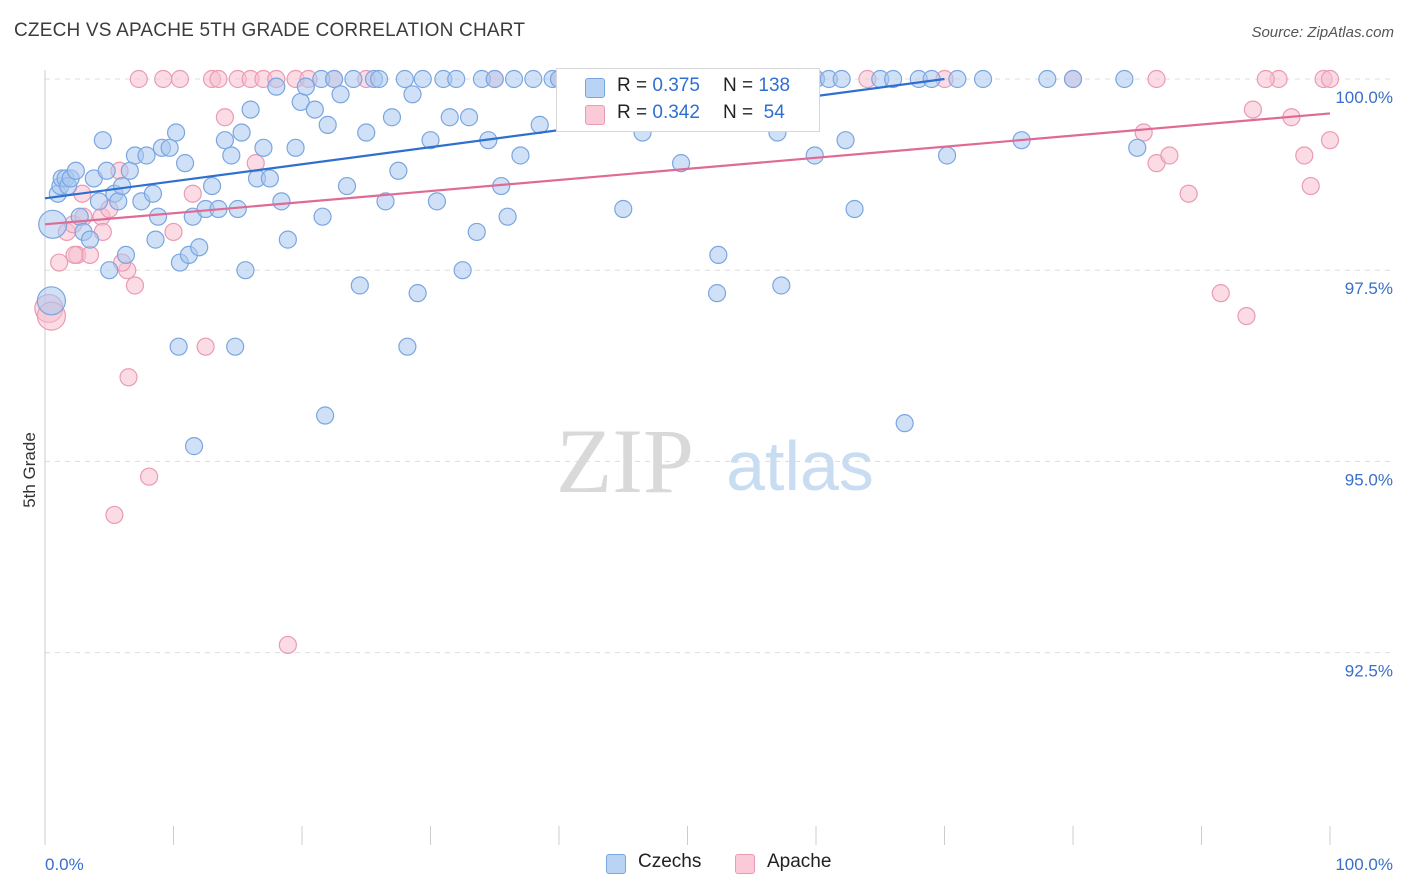  I want to click on watermark-atlas: atlas, so click(800, 466).